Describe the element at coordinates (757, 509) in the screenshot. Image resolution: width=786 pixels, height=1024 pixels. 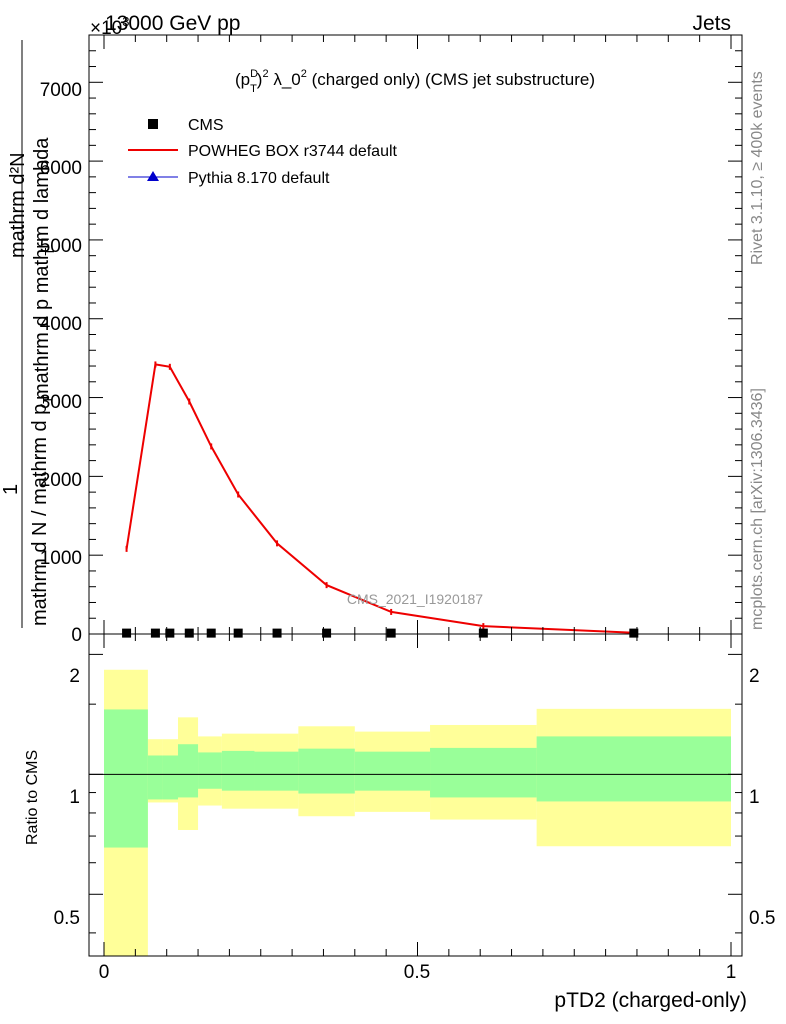
I see `mcplots-label: mcplots.cern.ch [arXiv:1306.3436]` at that location.